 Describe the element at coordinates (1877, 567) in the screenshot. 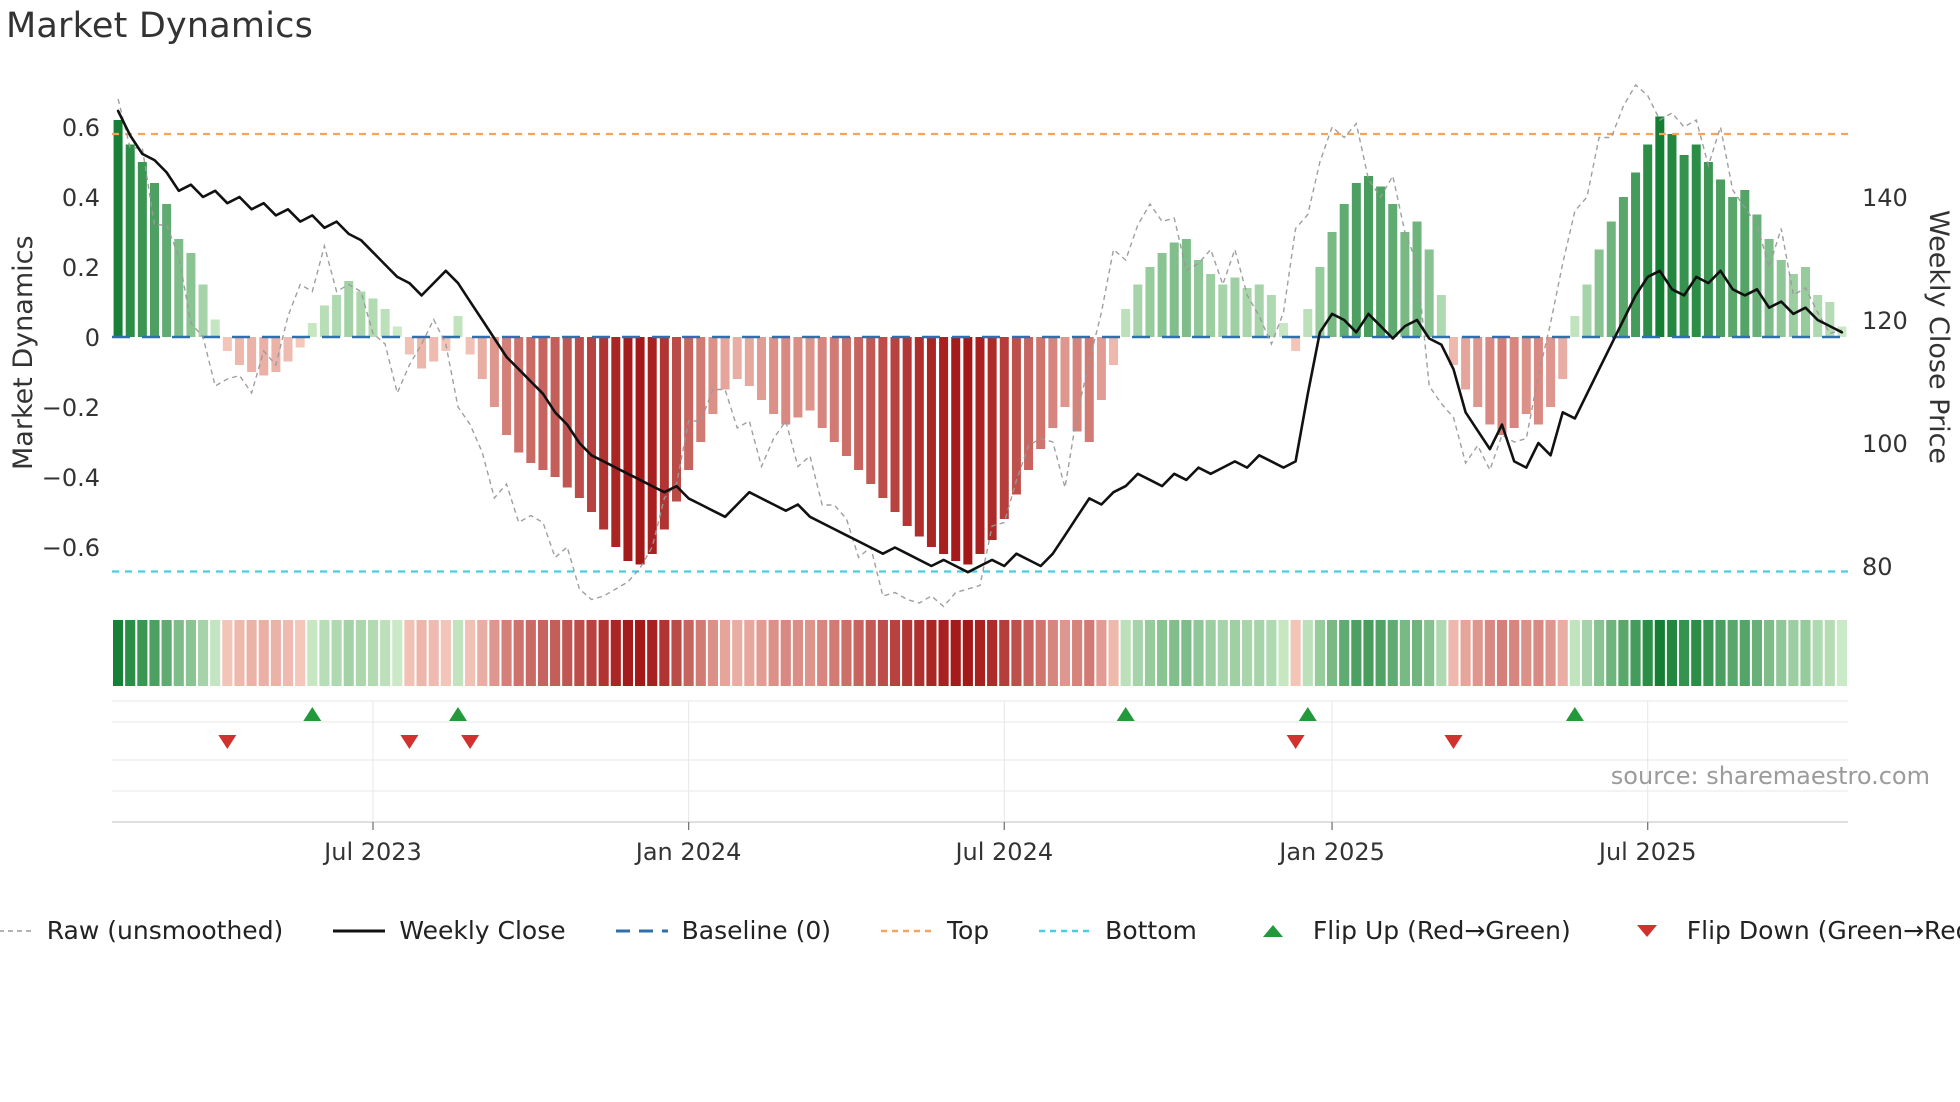

I see `right-y-tick-label: 80` at that location.